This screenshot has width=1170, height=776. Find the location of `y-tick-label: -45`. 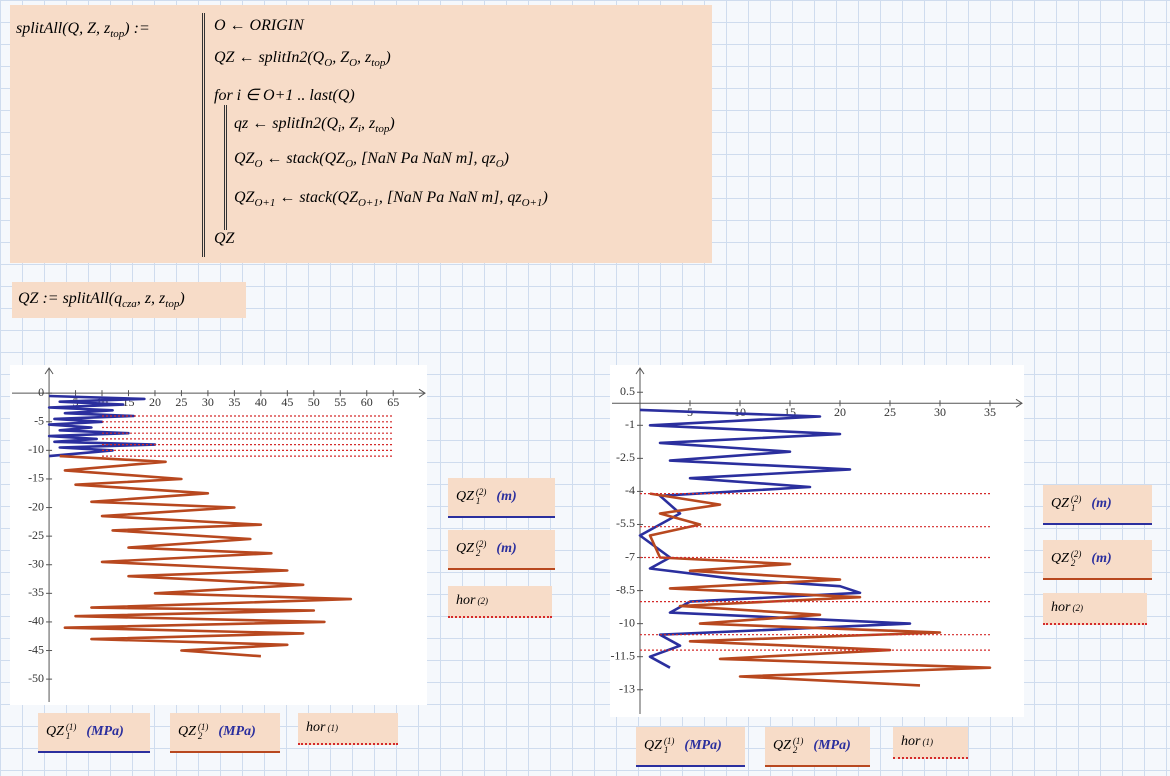

y-tick-label: -45 is located at coordinates (36, 649).